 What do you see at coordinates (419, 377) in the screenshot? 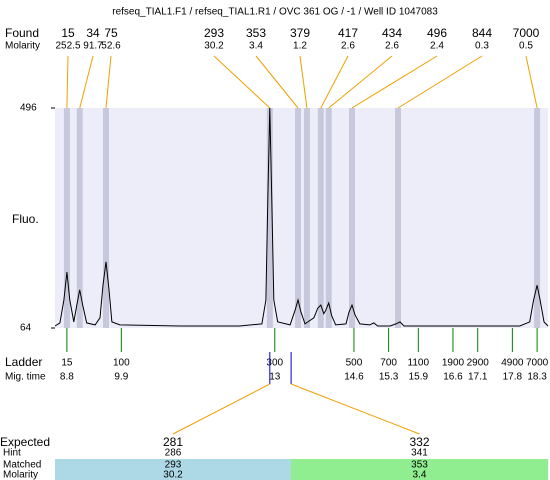
I see `ladder-time: 15.9` at bounding box center [419, 377].